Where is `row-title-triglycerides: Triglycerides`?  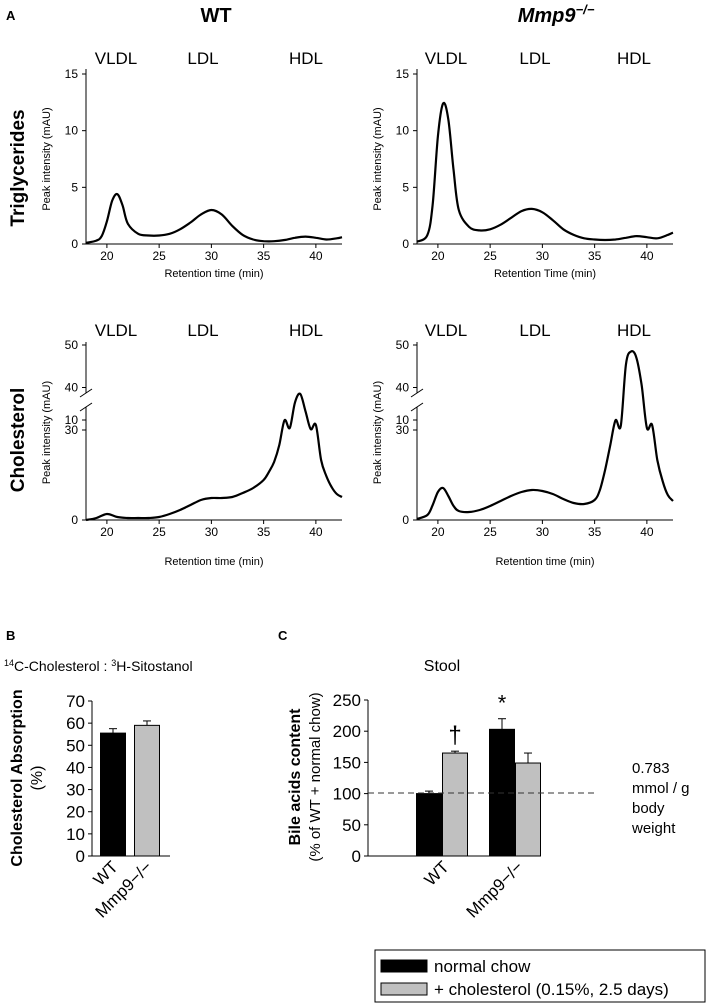 row-title-triglycerides: Triglycerides is located at coordinates (18, 167).